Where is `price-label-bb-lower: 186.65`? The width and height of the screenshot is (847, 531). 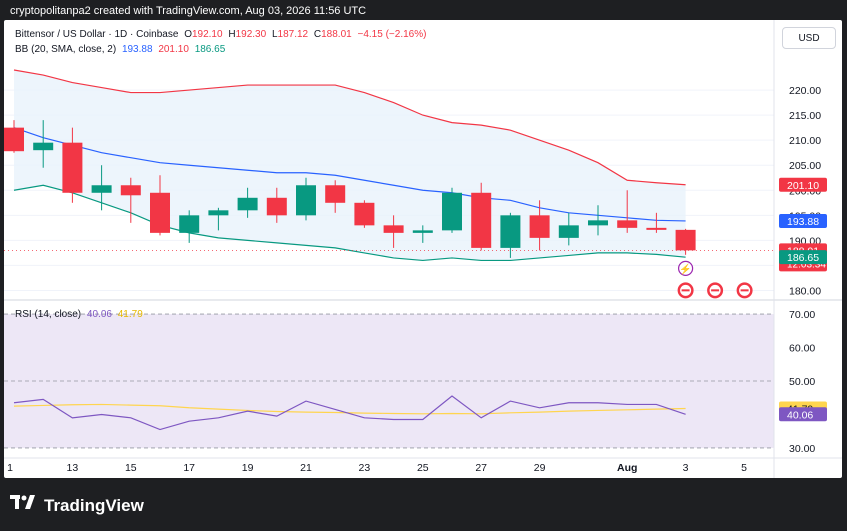
price-label-bb-lower: 186.65 is located at coordinates (803, 257).